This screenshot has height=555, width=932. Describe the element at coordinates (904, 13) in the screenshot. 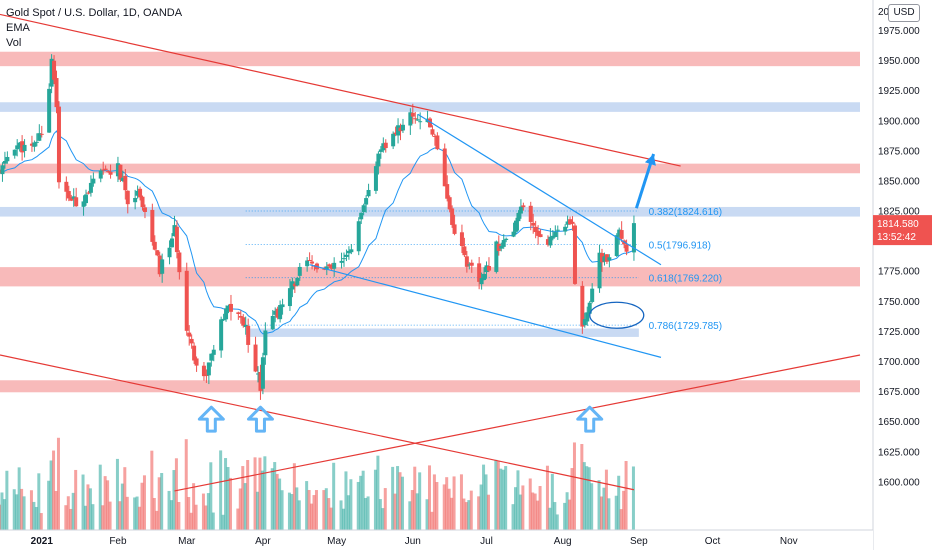

I see `currency-button: USD` at that location.